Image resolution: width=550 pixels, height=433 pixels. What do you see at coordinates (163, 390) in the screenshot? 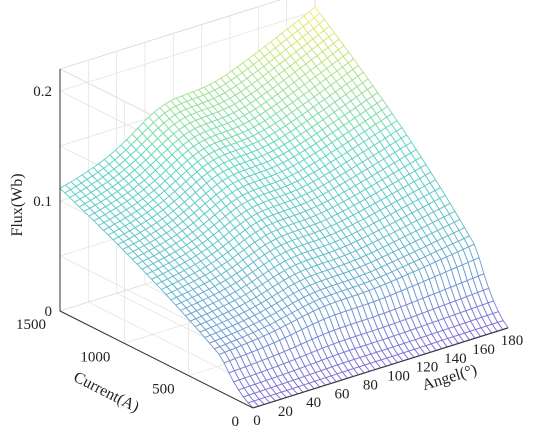
I see `y-tick-label: 500` at bounding box center [163, 390].